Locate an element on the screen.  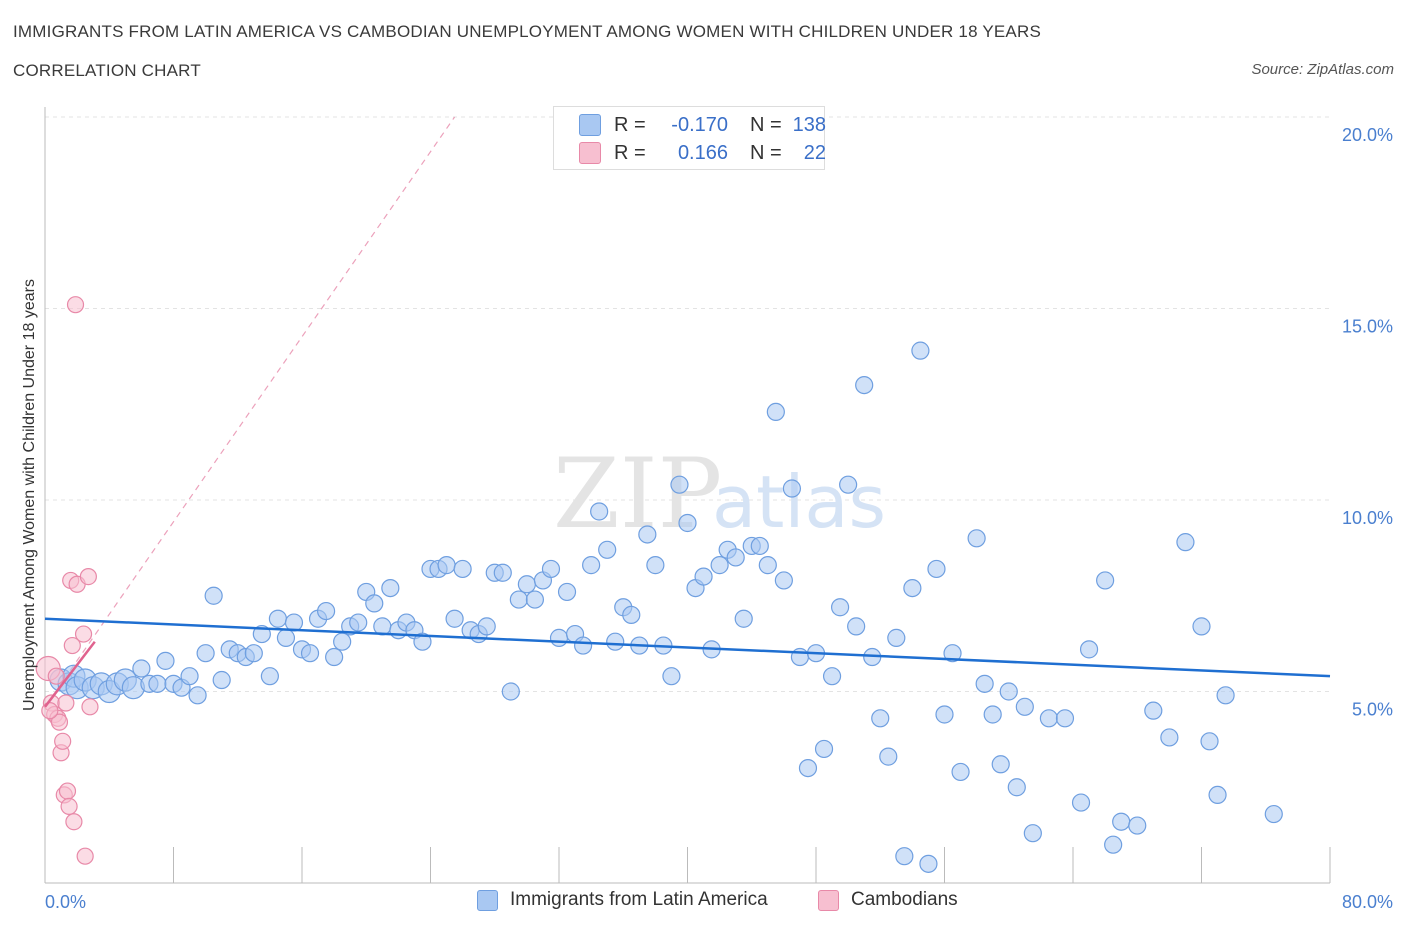
x-tick-labels: 0.0% 80.0% is located at coordinates (719, 902).